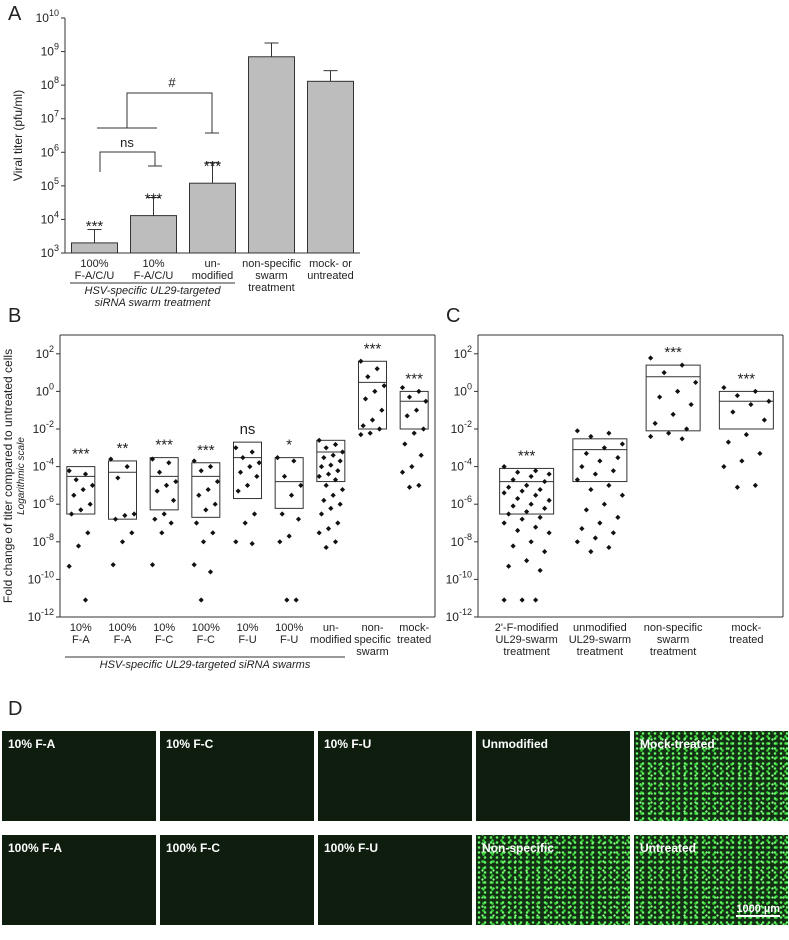 This screenshot has width=789, height=940. Describe the element at coordinates (213, 270) in the screenshot. I see `x-tick-label: un-modified` at that location.